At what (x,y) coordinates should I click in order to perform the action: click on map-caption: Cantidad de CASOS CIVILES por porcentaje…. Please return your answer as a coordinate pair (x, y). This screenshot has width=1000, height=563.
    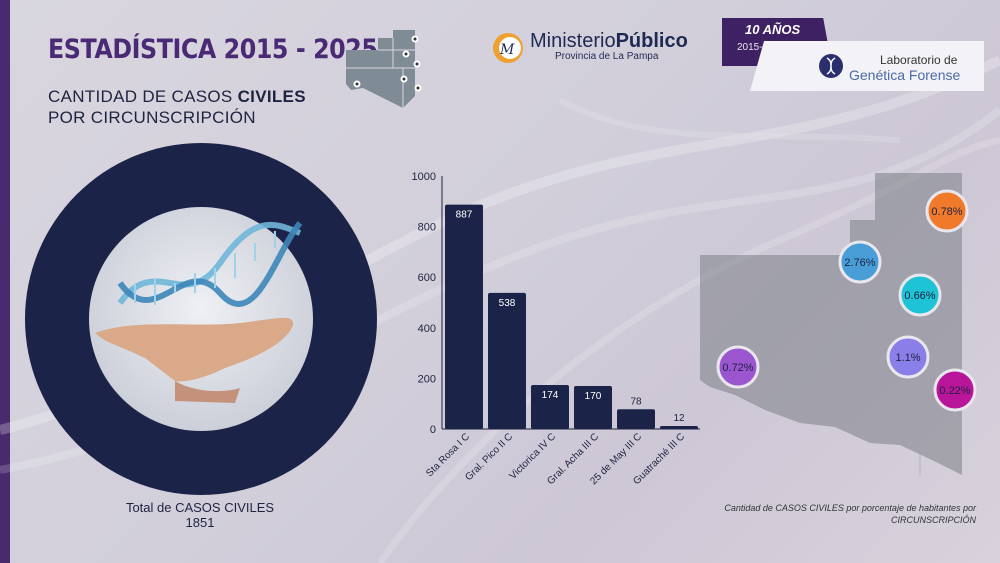
    Looking at the image, I should click on (850, 514).